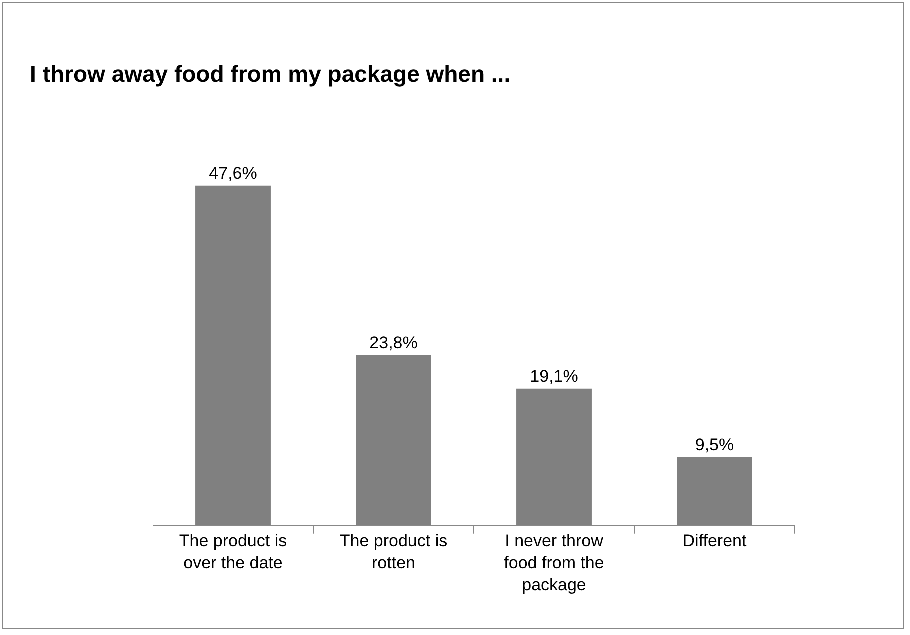  I want to click on x-tick-label: Different, so click(714, 540).